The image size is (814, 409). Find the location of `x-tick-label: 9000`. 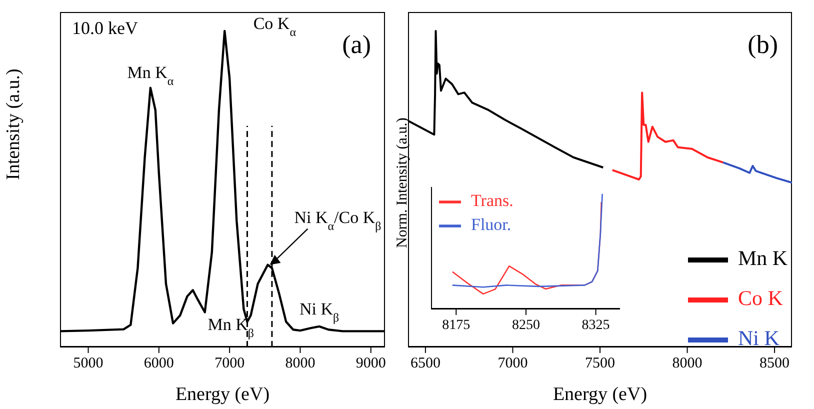

x-tick-label: 9000 is located at coordinates (371, 364).